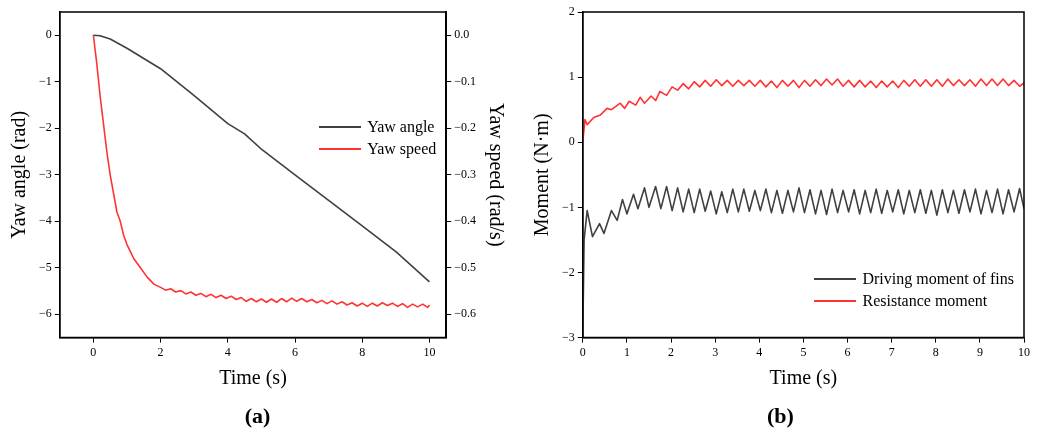  What do you see at coordinates (465, 80) in the screenshot?
I see `y2-tick-label: −0.1` at bounding box center [465, 80].